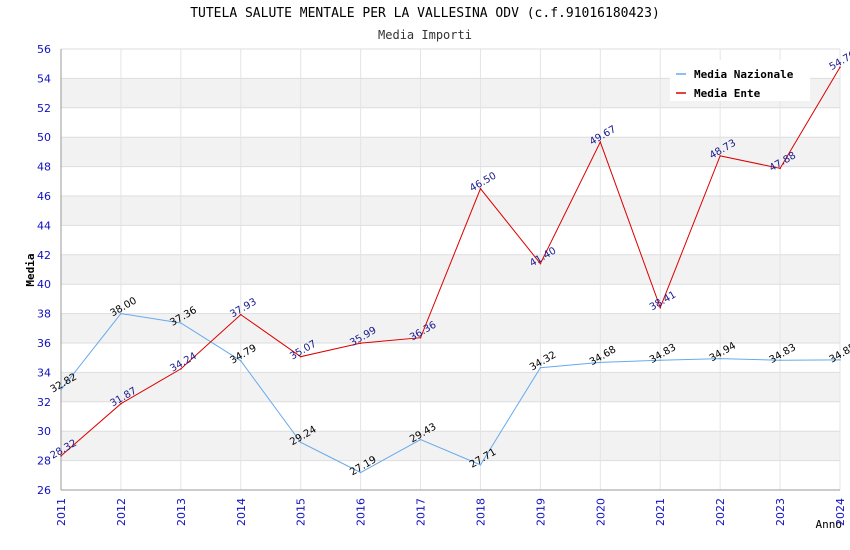 The height and width of the screenshot is (550, 850). I want to click on x-tick-label: 2017, so click(421, 512).